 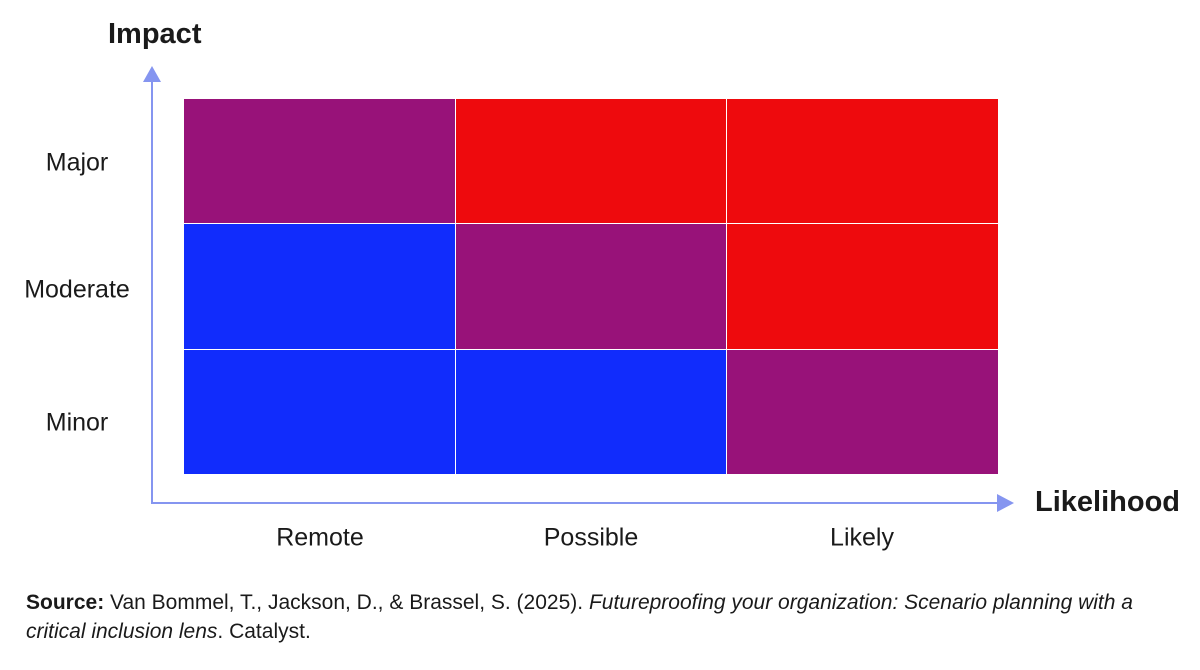 I want to click on risk-cell-moderate-likely, so click(x=862, y=286).